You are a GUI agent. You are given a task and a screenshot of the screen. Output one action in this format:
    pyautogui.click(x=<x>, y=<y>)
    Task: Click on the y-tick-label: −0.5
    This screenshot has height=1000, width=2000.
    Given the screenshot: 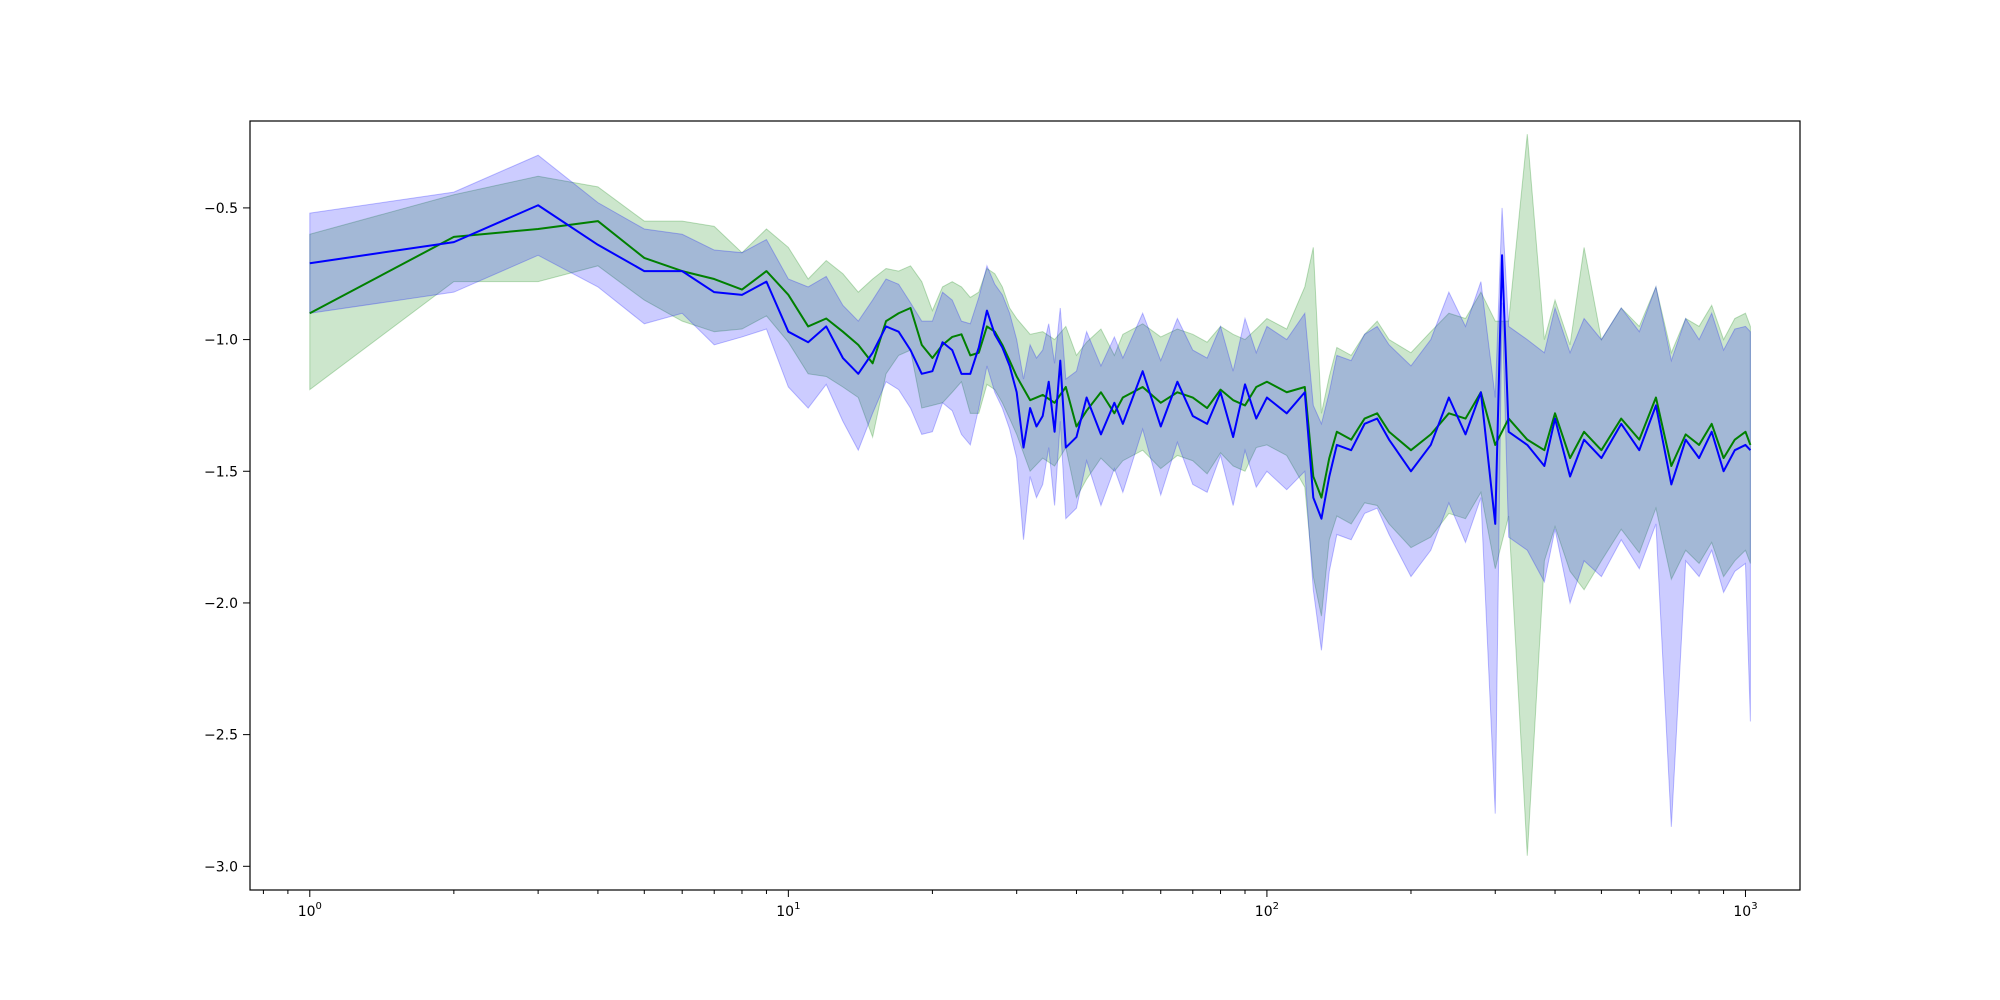 What is the action you would take?
    pyautogui.click(x=221, y=209)
    